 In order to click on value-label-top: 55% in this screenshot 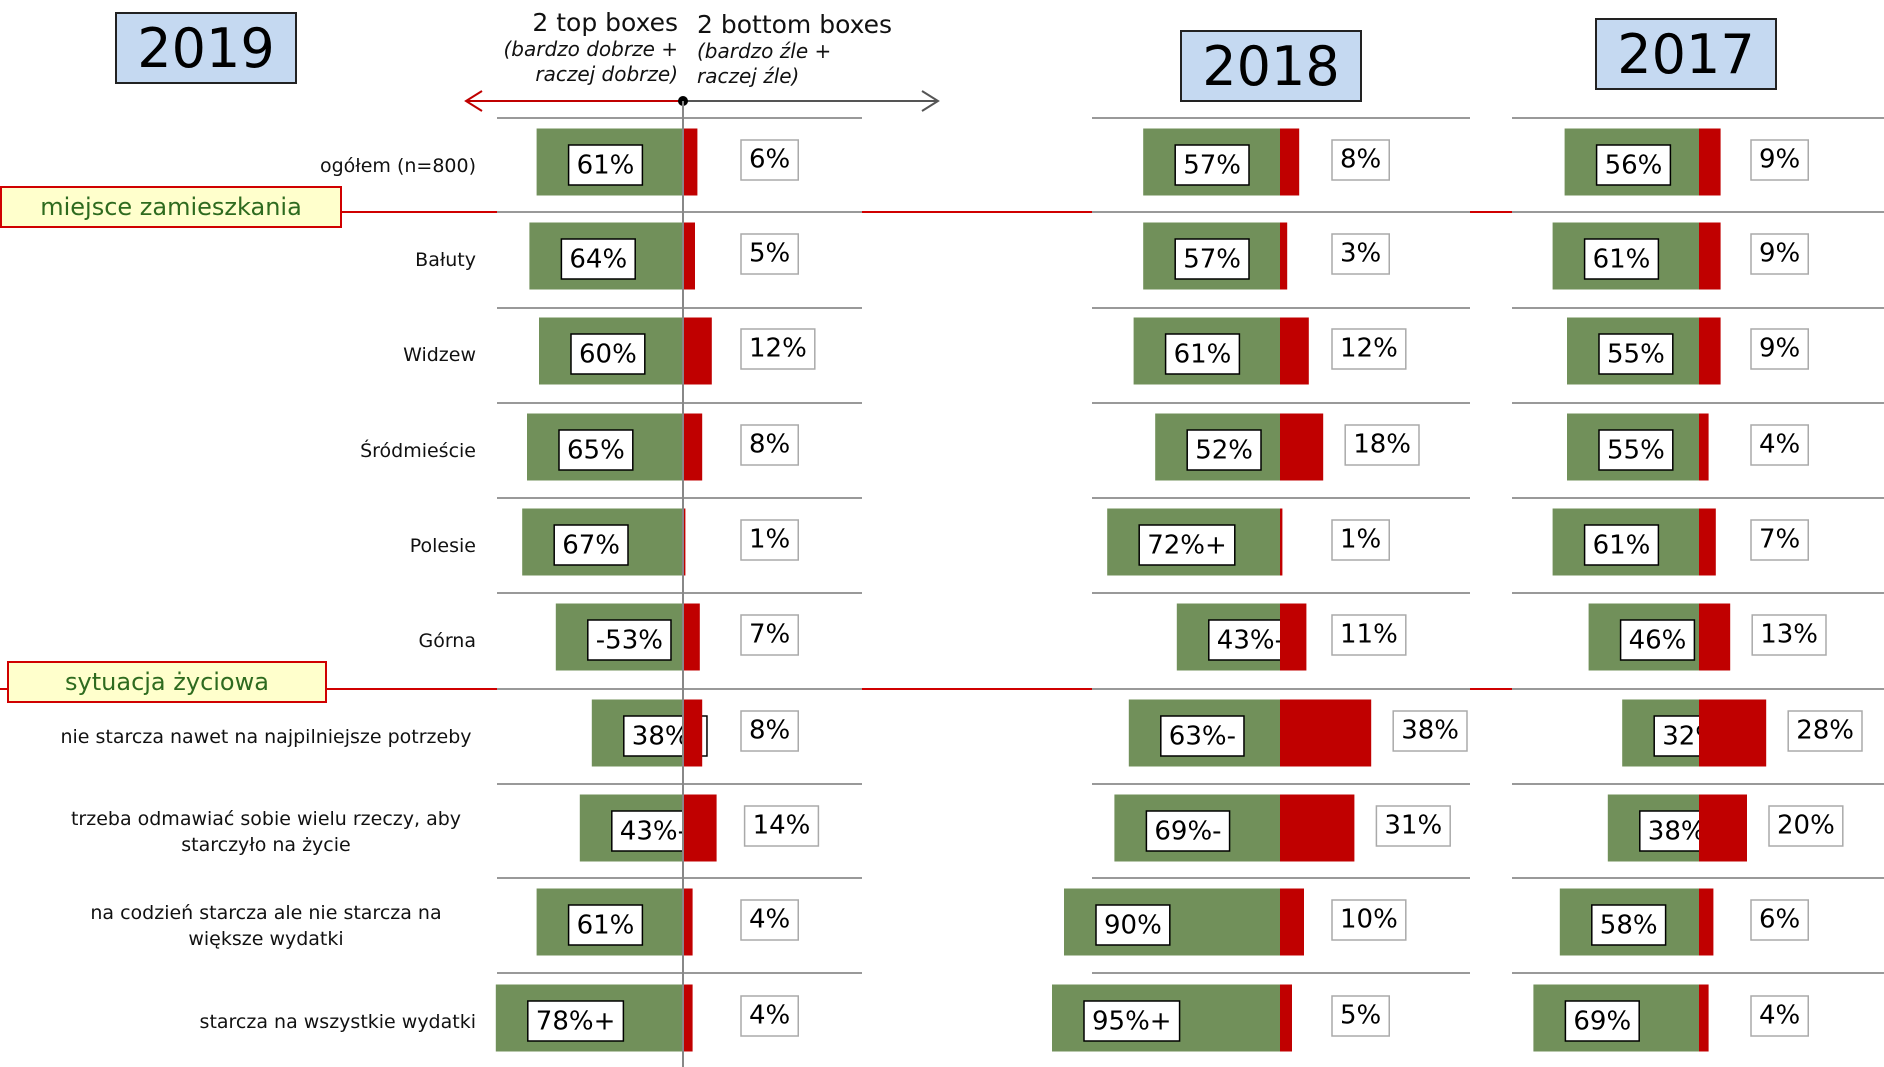, I will do `click(1636, 355)`.